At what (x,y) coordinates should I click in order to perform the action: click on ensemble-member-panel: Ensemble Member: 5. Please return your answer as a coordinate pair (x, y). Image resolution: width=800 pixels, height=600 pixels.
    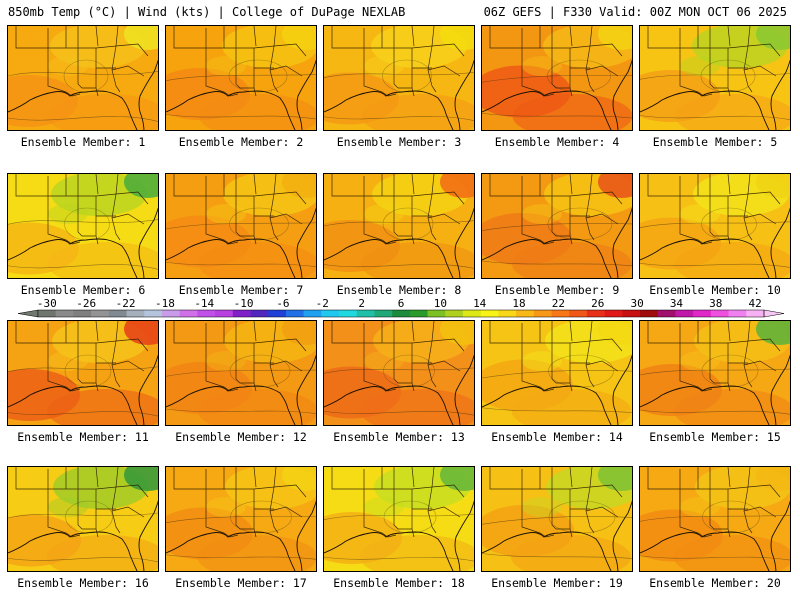
    Looking at the image, I should click on (715, 88).